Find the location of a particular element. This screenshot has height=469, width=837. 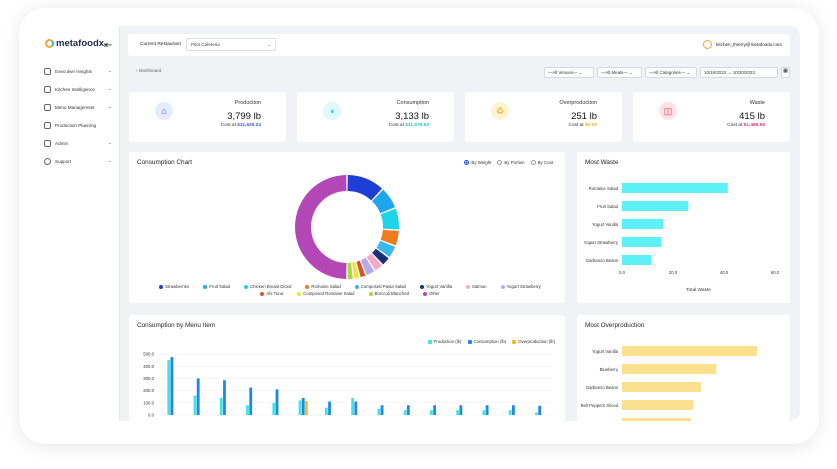

legend-item-yogurt-vanilla: Yogurt Vanilla is located at coordinates (435, 286).